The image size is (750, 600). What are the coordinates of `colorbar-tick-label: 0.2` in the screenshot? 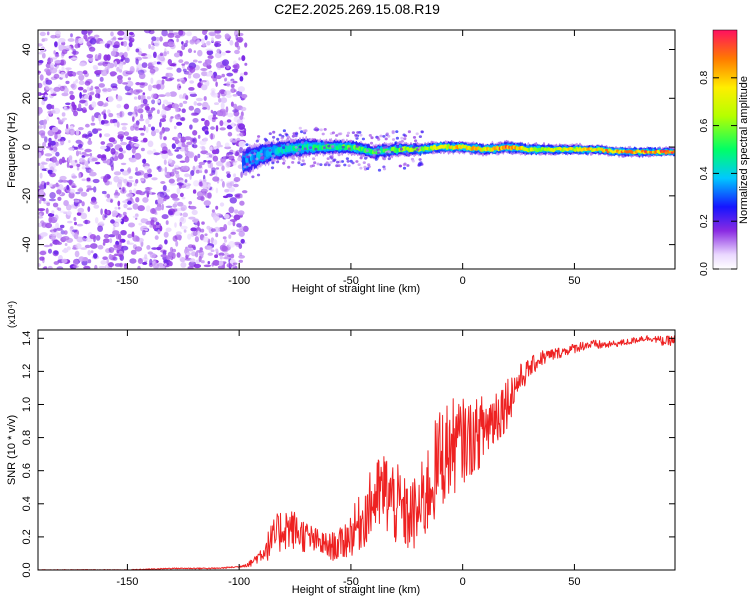 It's located at (704, 221).